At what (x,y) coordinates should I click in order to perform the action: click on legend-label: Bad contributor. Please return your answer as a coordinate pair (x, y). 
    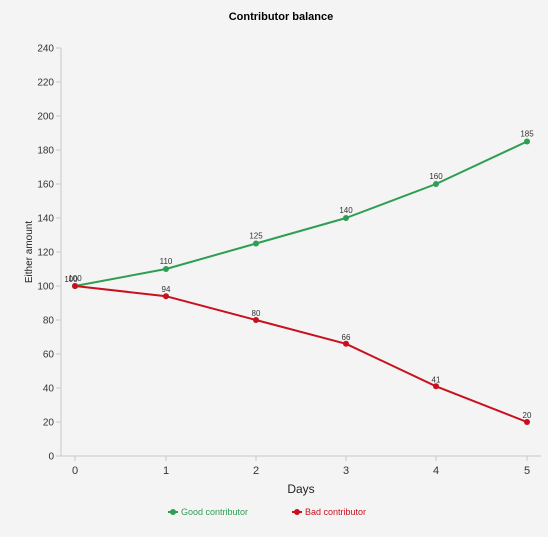
    Looking at the image, I should click on (335, 512).